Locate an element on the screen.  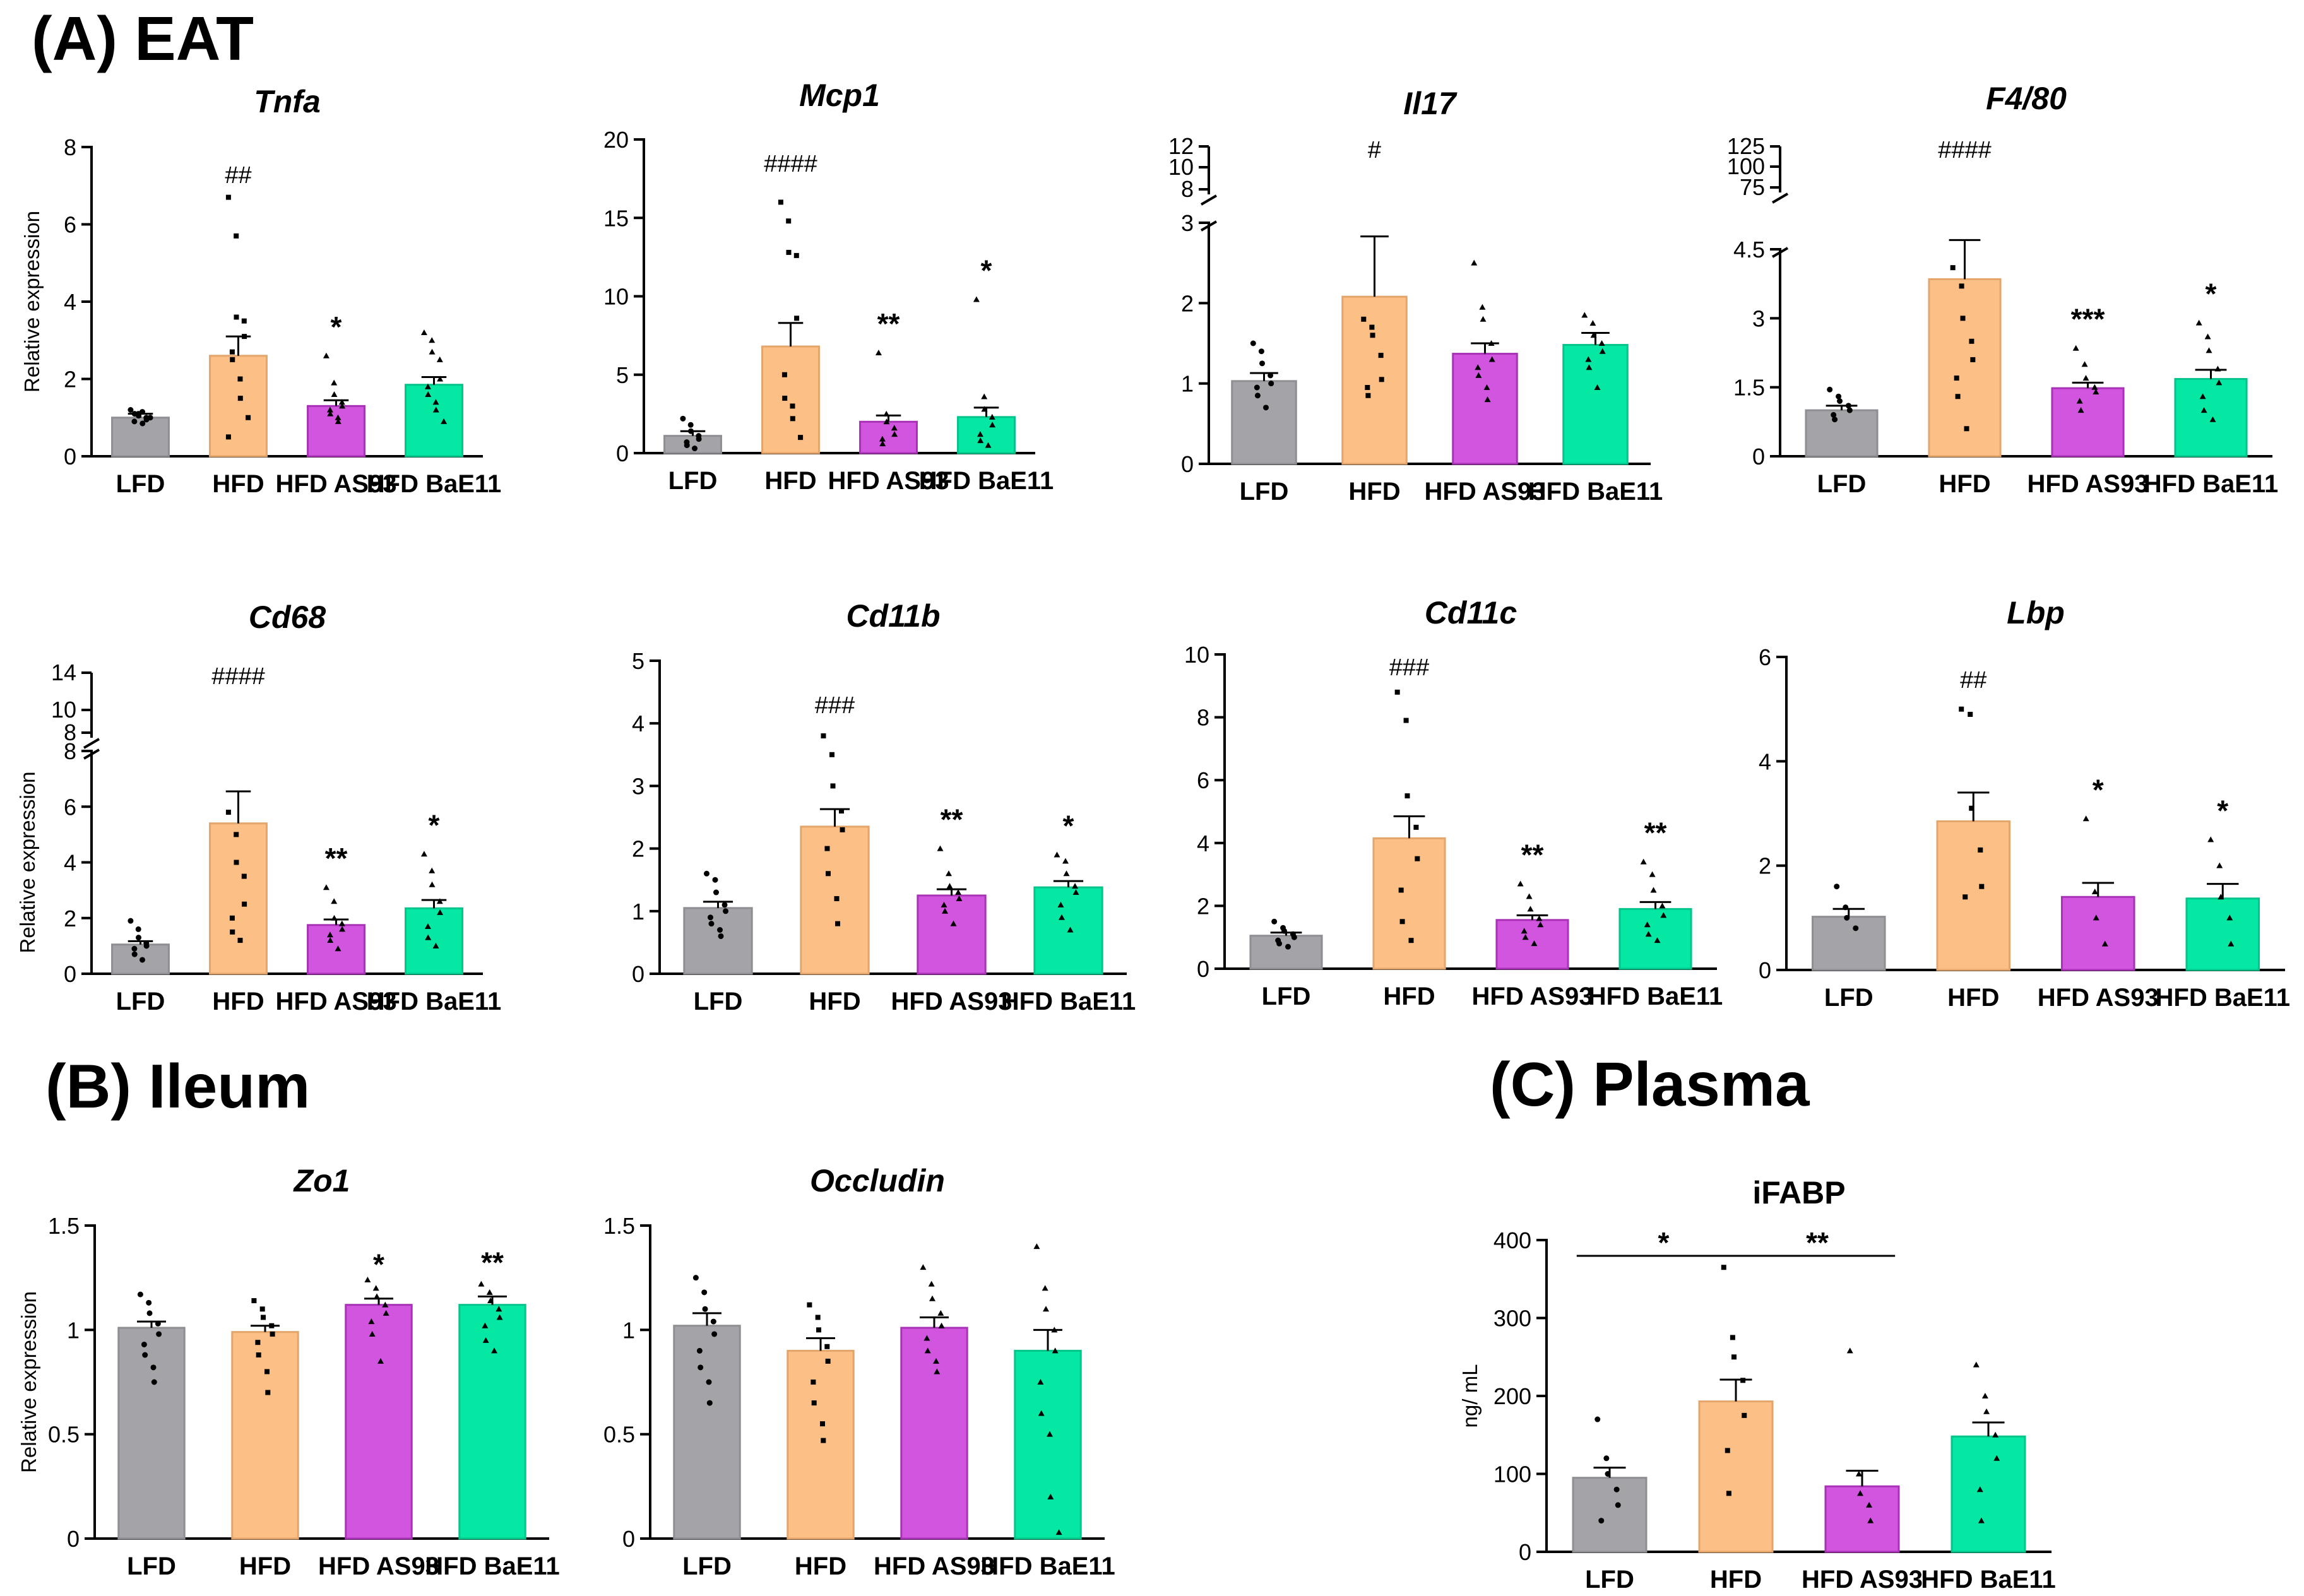
y-tick-label: 3 is located at coordinates (1187, 223).